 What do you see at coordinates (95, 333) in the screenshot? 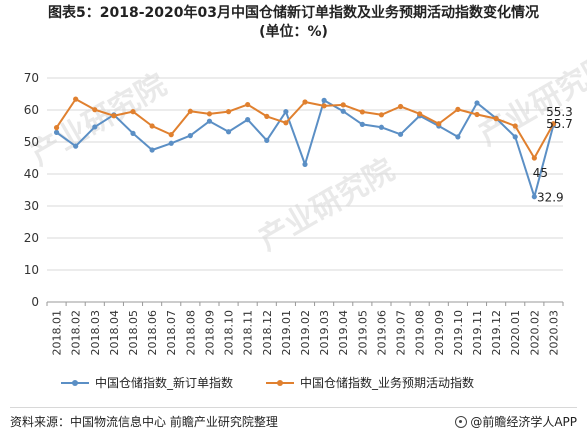
I see `x-tick-label: 2018.03` at bounding box center [95, 333].